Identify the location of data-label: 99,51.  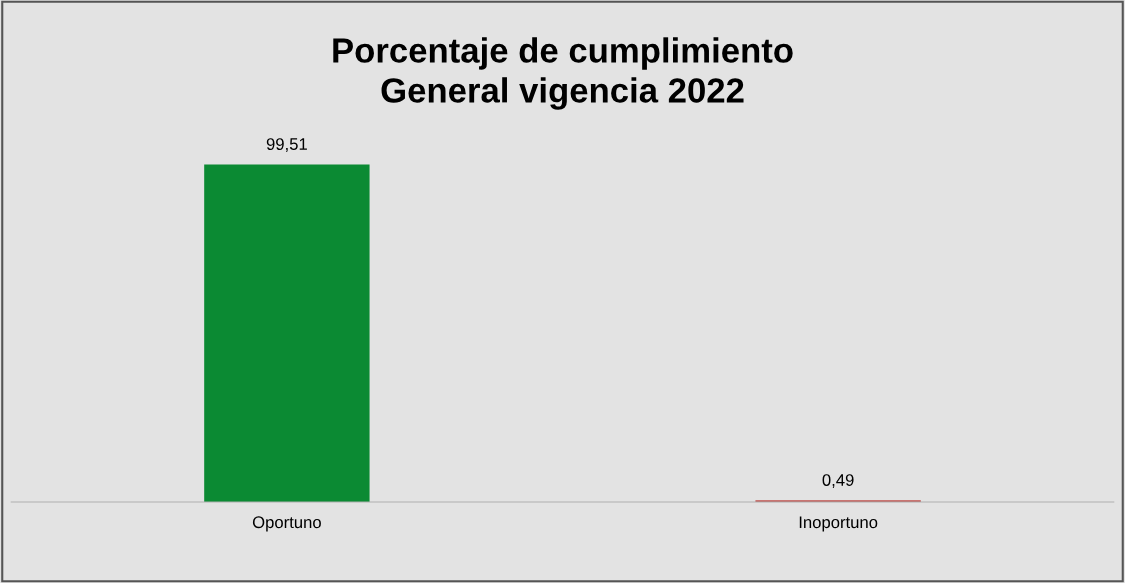
(286, 145).